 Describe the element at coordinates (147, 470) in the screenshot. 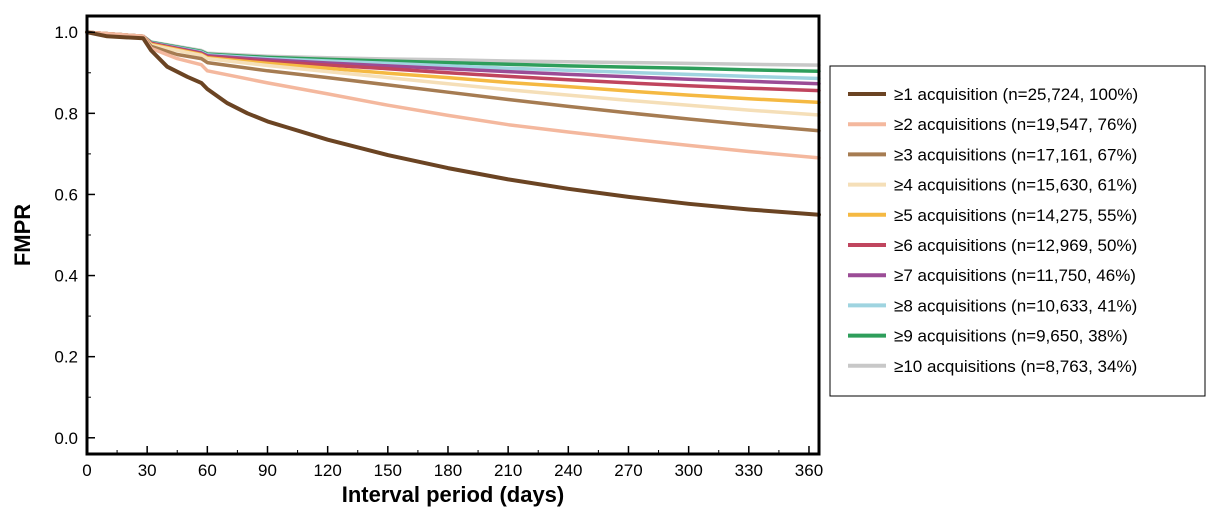

I see `x-tick-label: 30` at that location.